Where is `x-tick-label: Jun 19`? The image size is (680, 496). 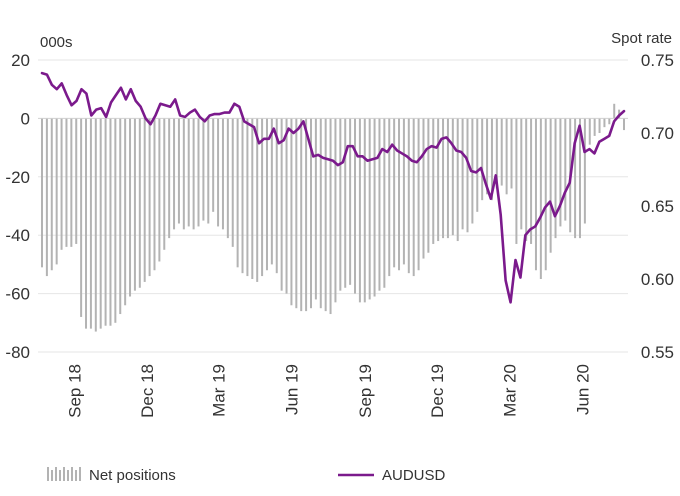
x-tick-label: Jun 19 is located at coordinates (292, 389).